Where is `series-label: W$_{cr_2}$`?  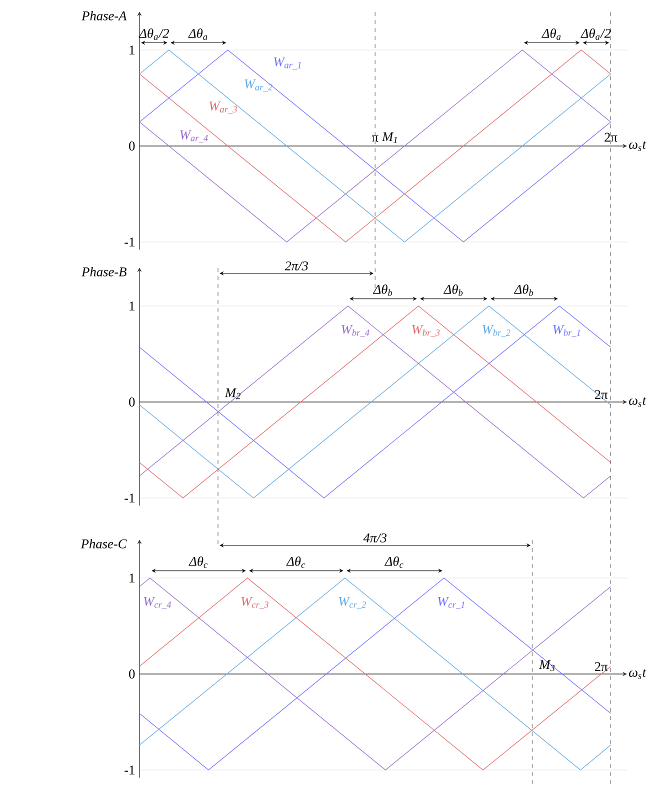 series-label: W$_{cr_2}$ is located at coordinates (352, 602).